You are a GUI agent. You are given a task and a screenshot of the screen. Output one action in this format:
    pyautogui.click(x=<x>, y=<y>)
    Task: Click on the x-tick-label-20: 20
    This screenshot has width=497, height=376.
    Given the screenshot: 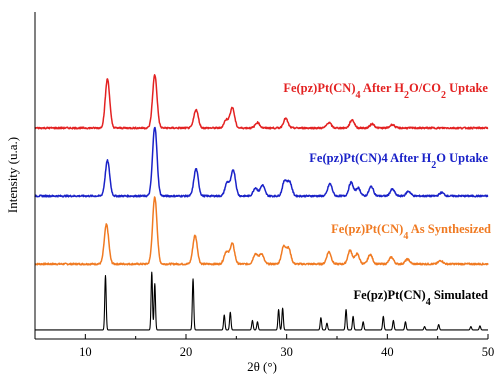 What is the action you would take?
    pyautogui.click(x=186, y=352)
    